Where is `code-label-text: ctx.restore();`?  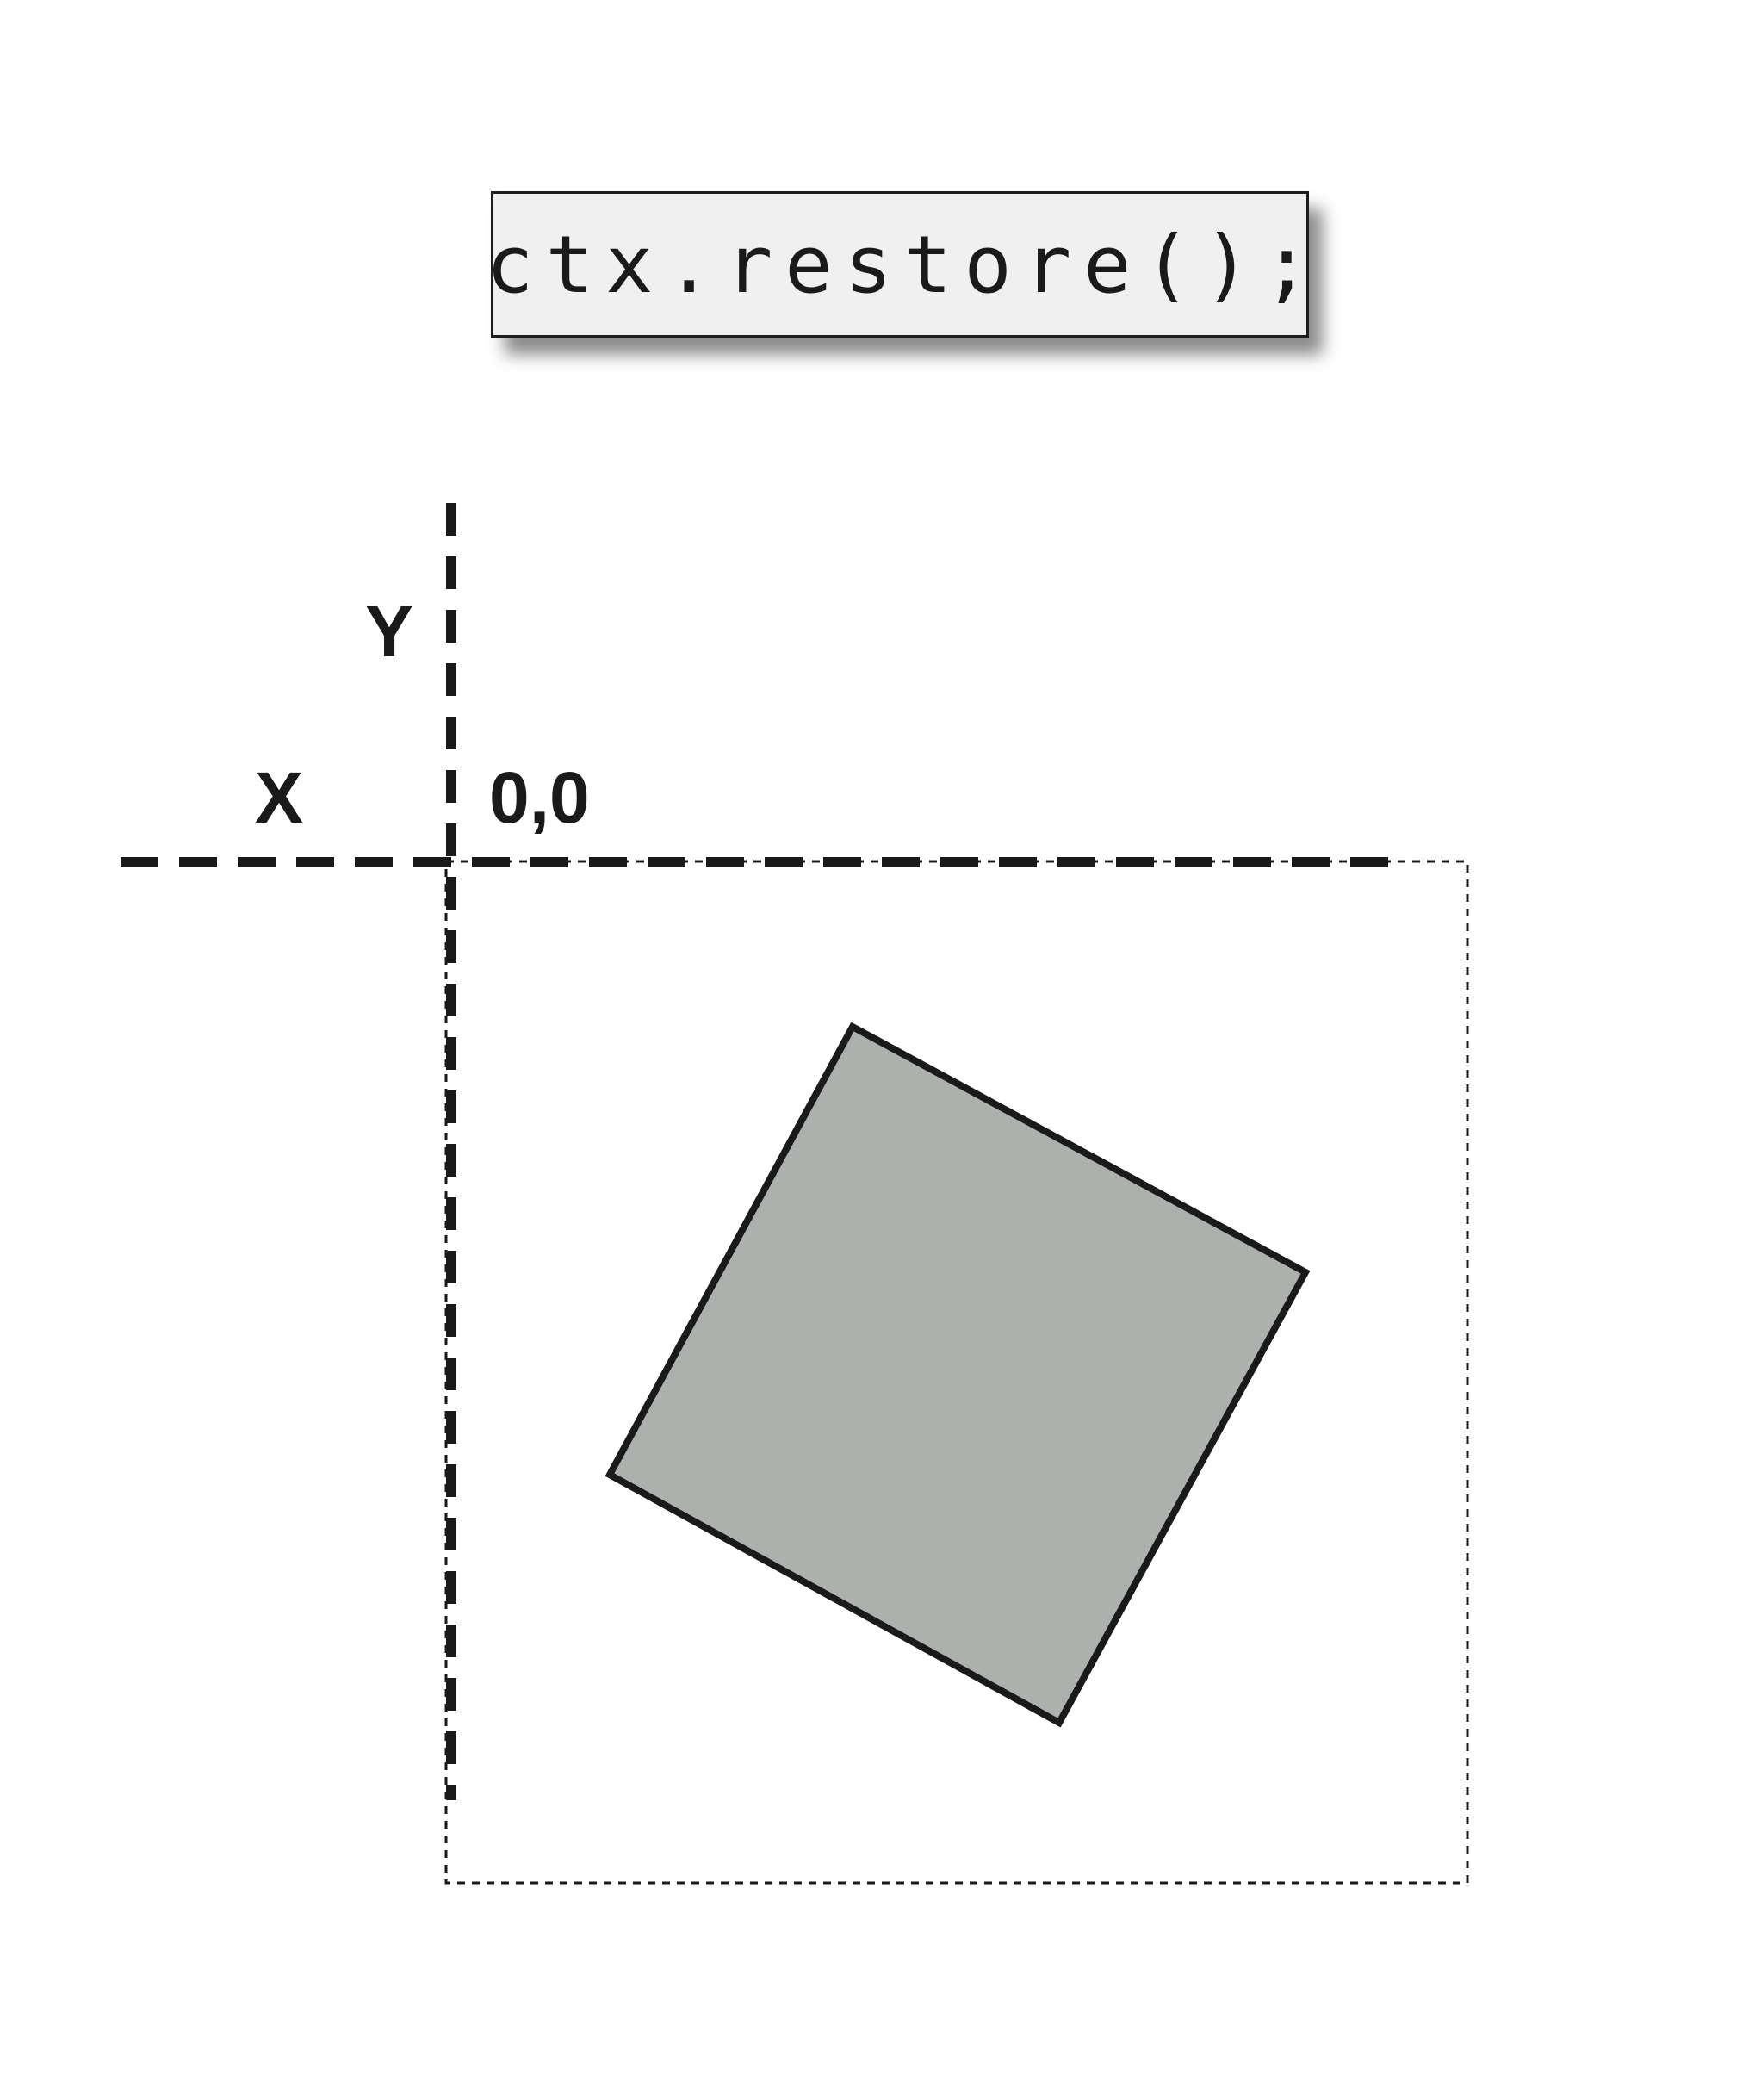
code-label-text: ctx.restore(); is located at coordinates (904, 264).